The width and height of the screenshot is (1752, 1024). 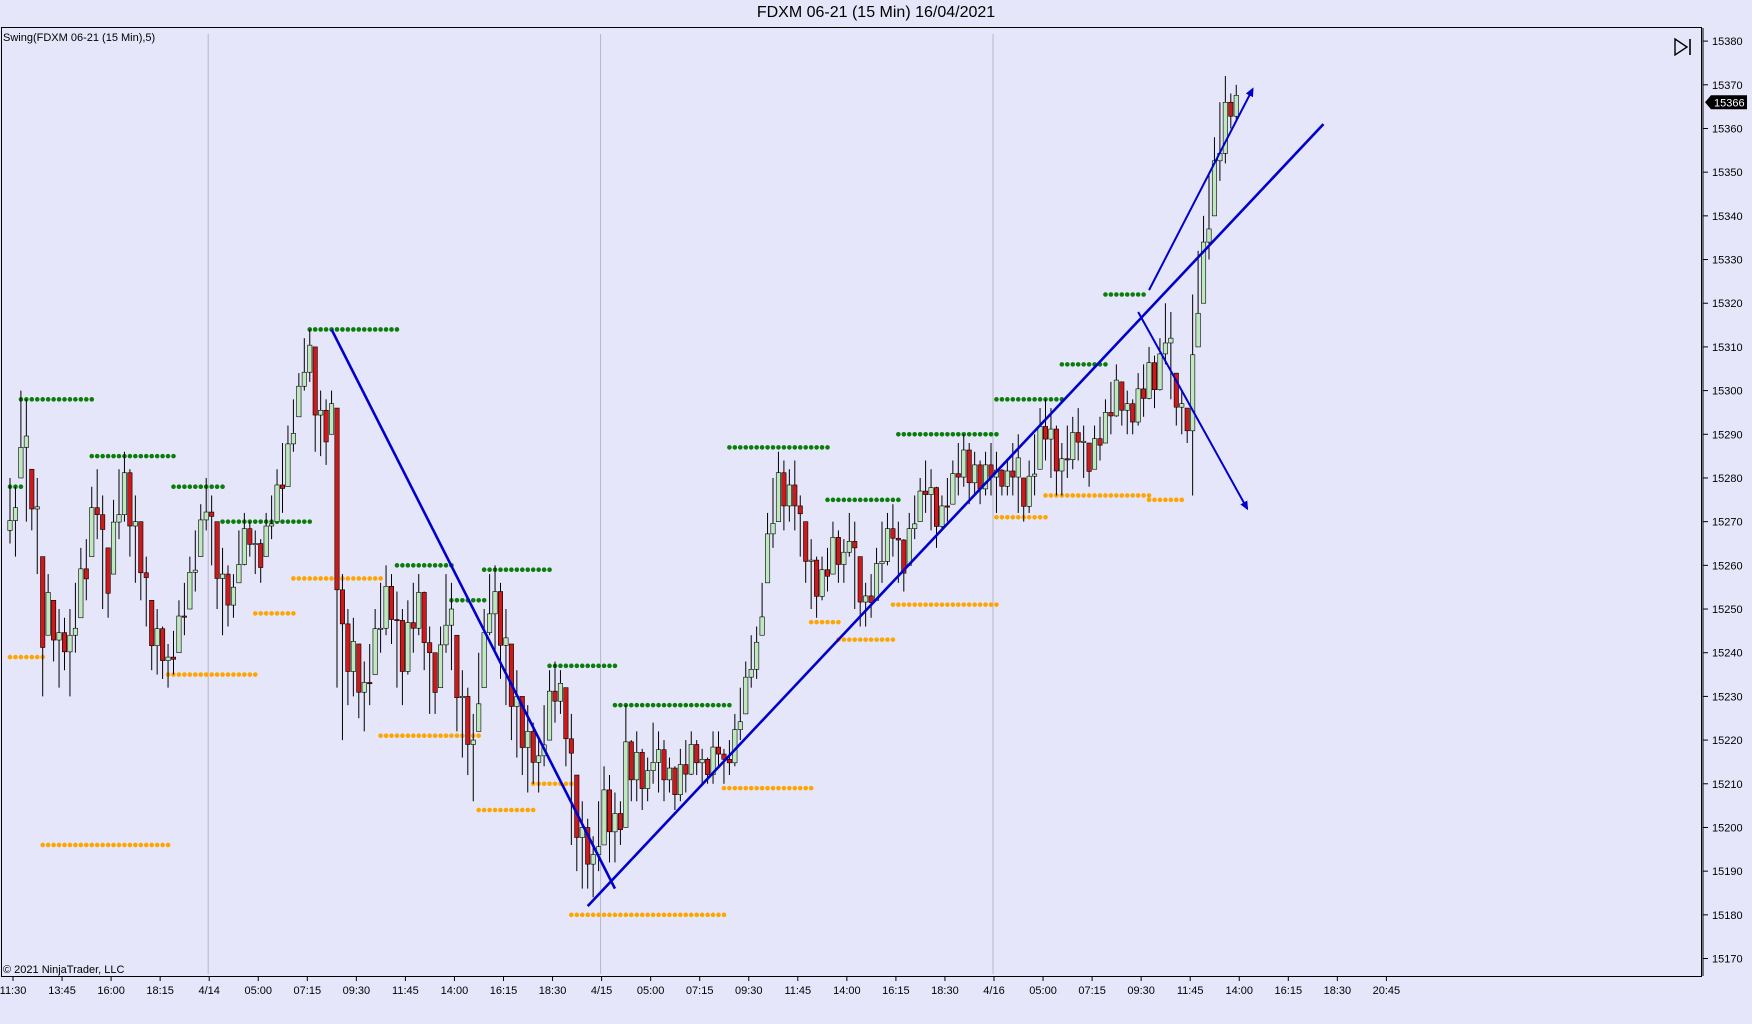 What do you see at coordinates (405, 991) in the screenshot?
I see `x-tick-label: 11:45` at bounding box center [405, 991].